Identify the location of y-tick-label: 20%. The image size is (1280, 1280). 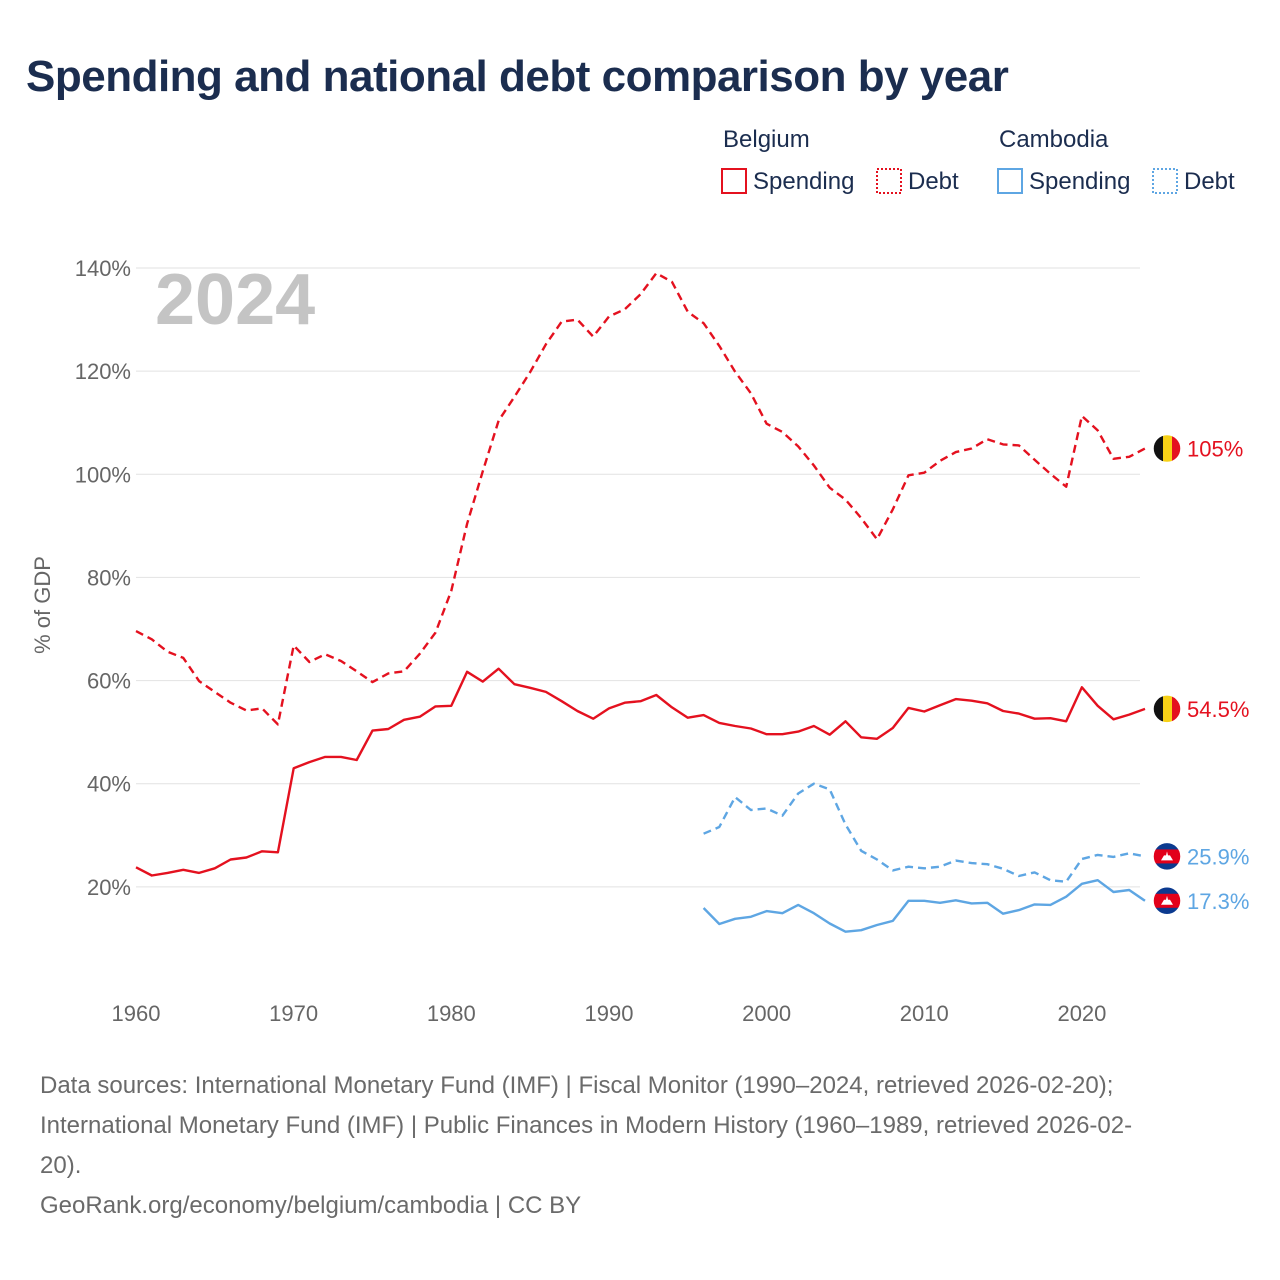
(109, 887).